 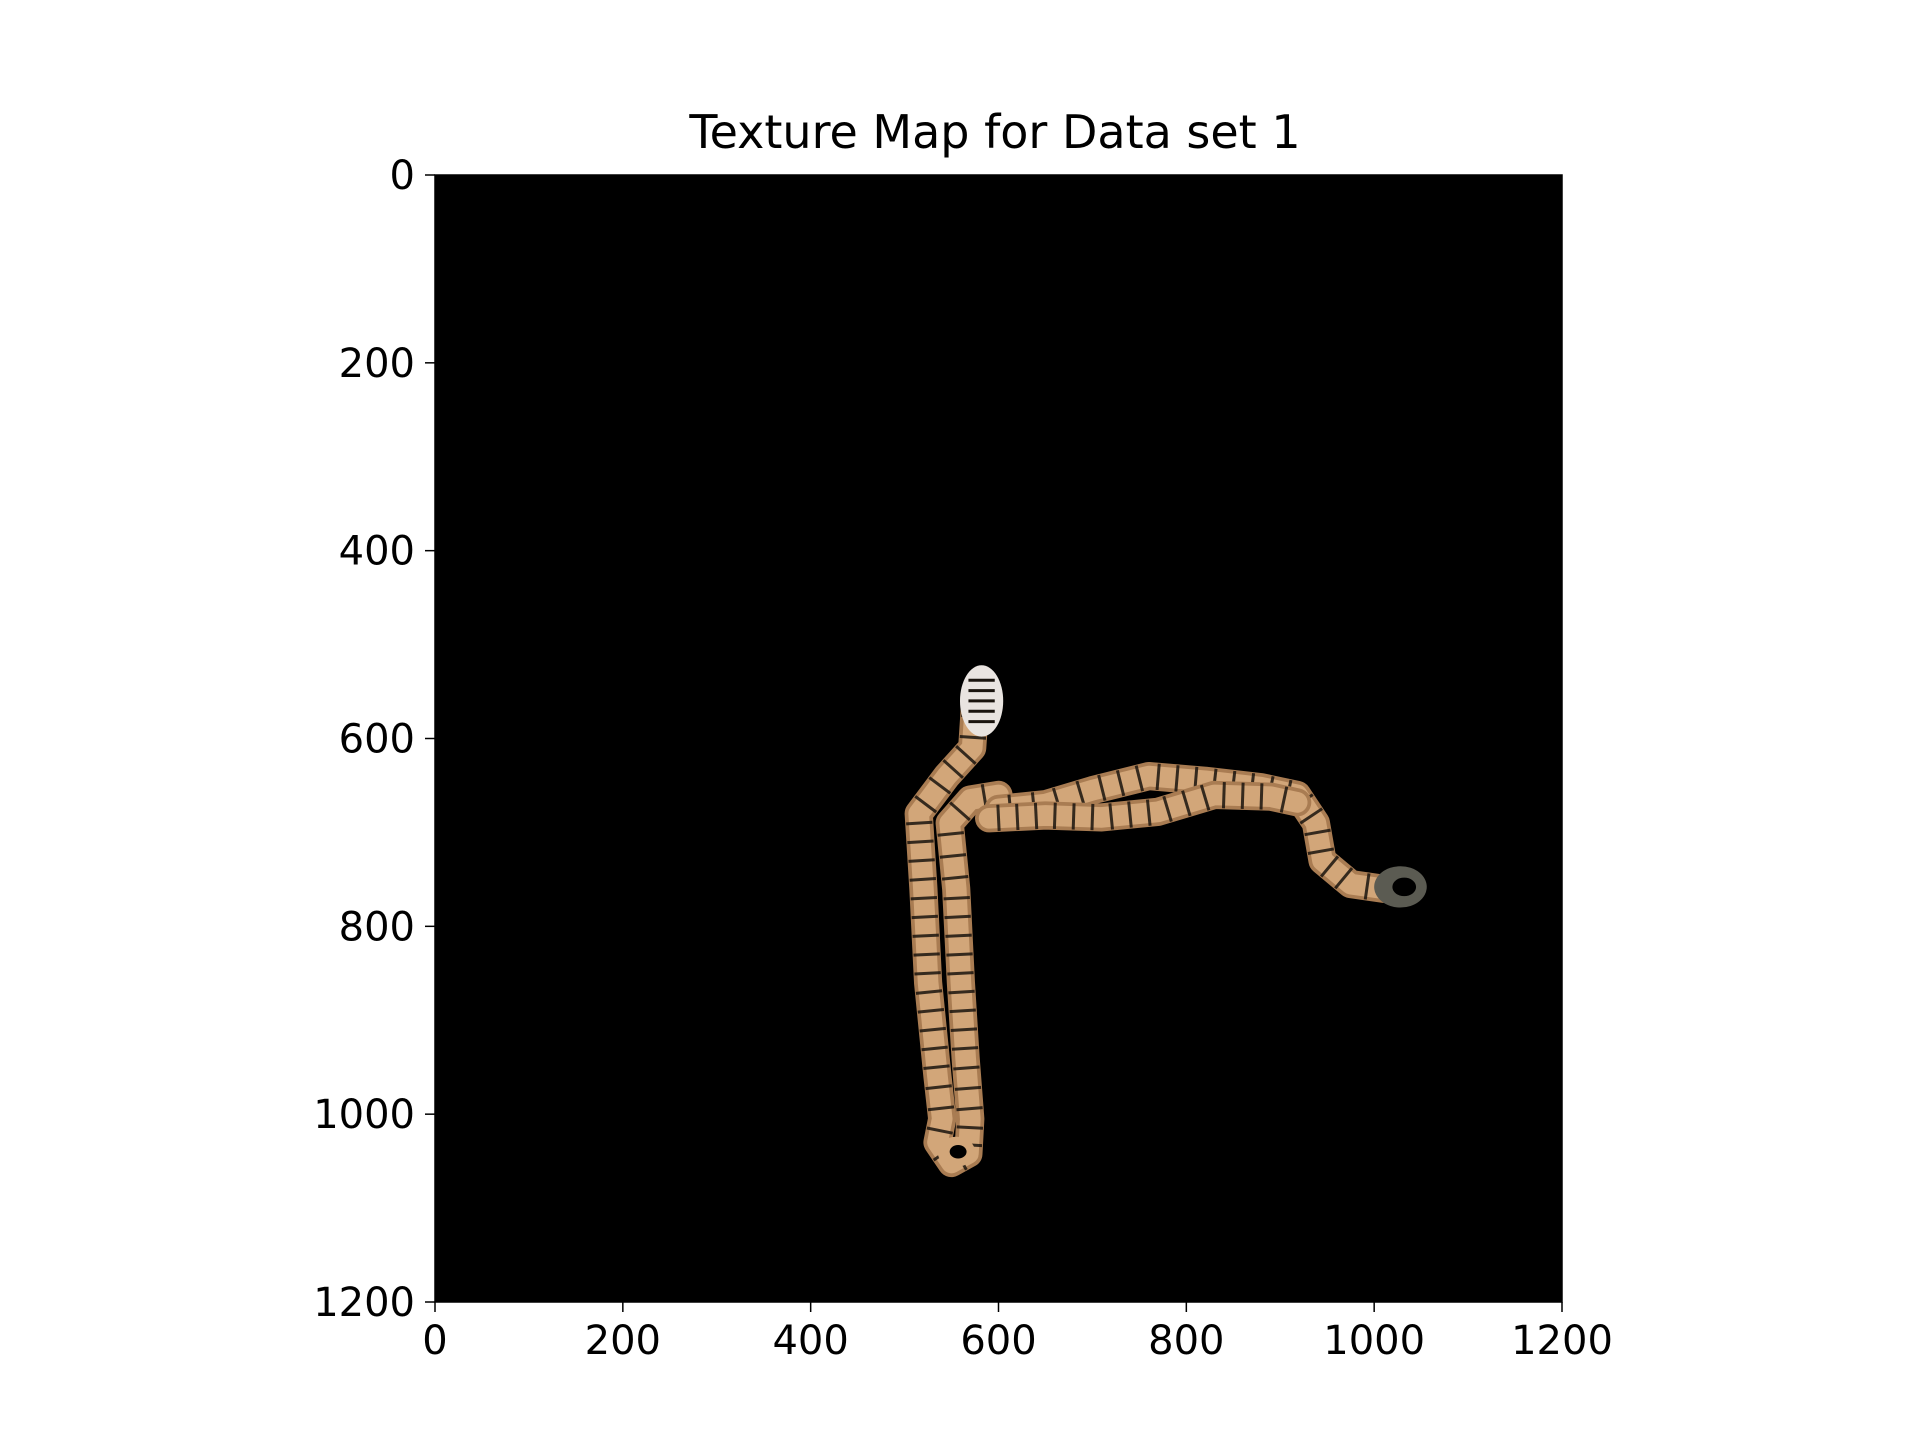 What do you see at coordinates (958, 1151) in the screenshot?
I see `loop-hole` at bounding box center [958, 1151].